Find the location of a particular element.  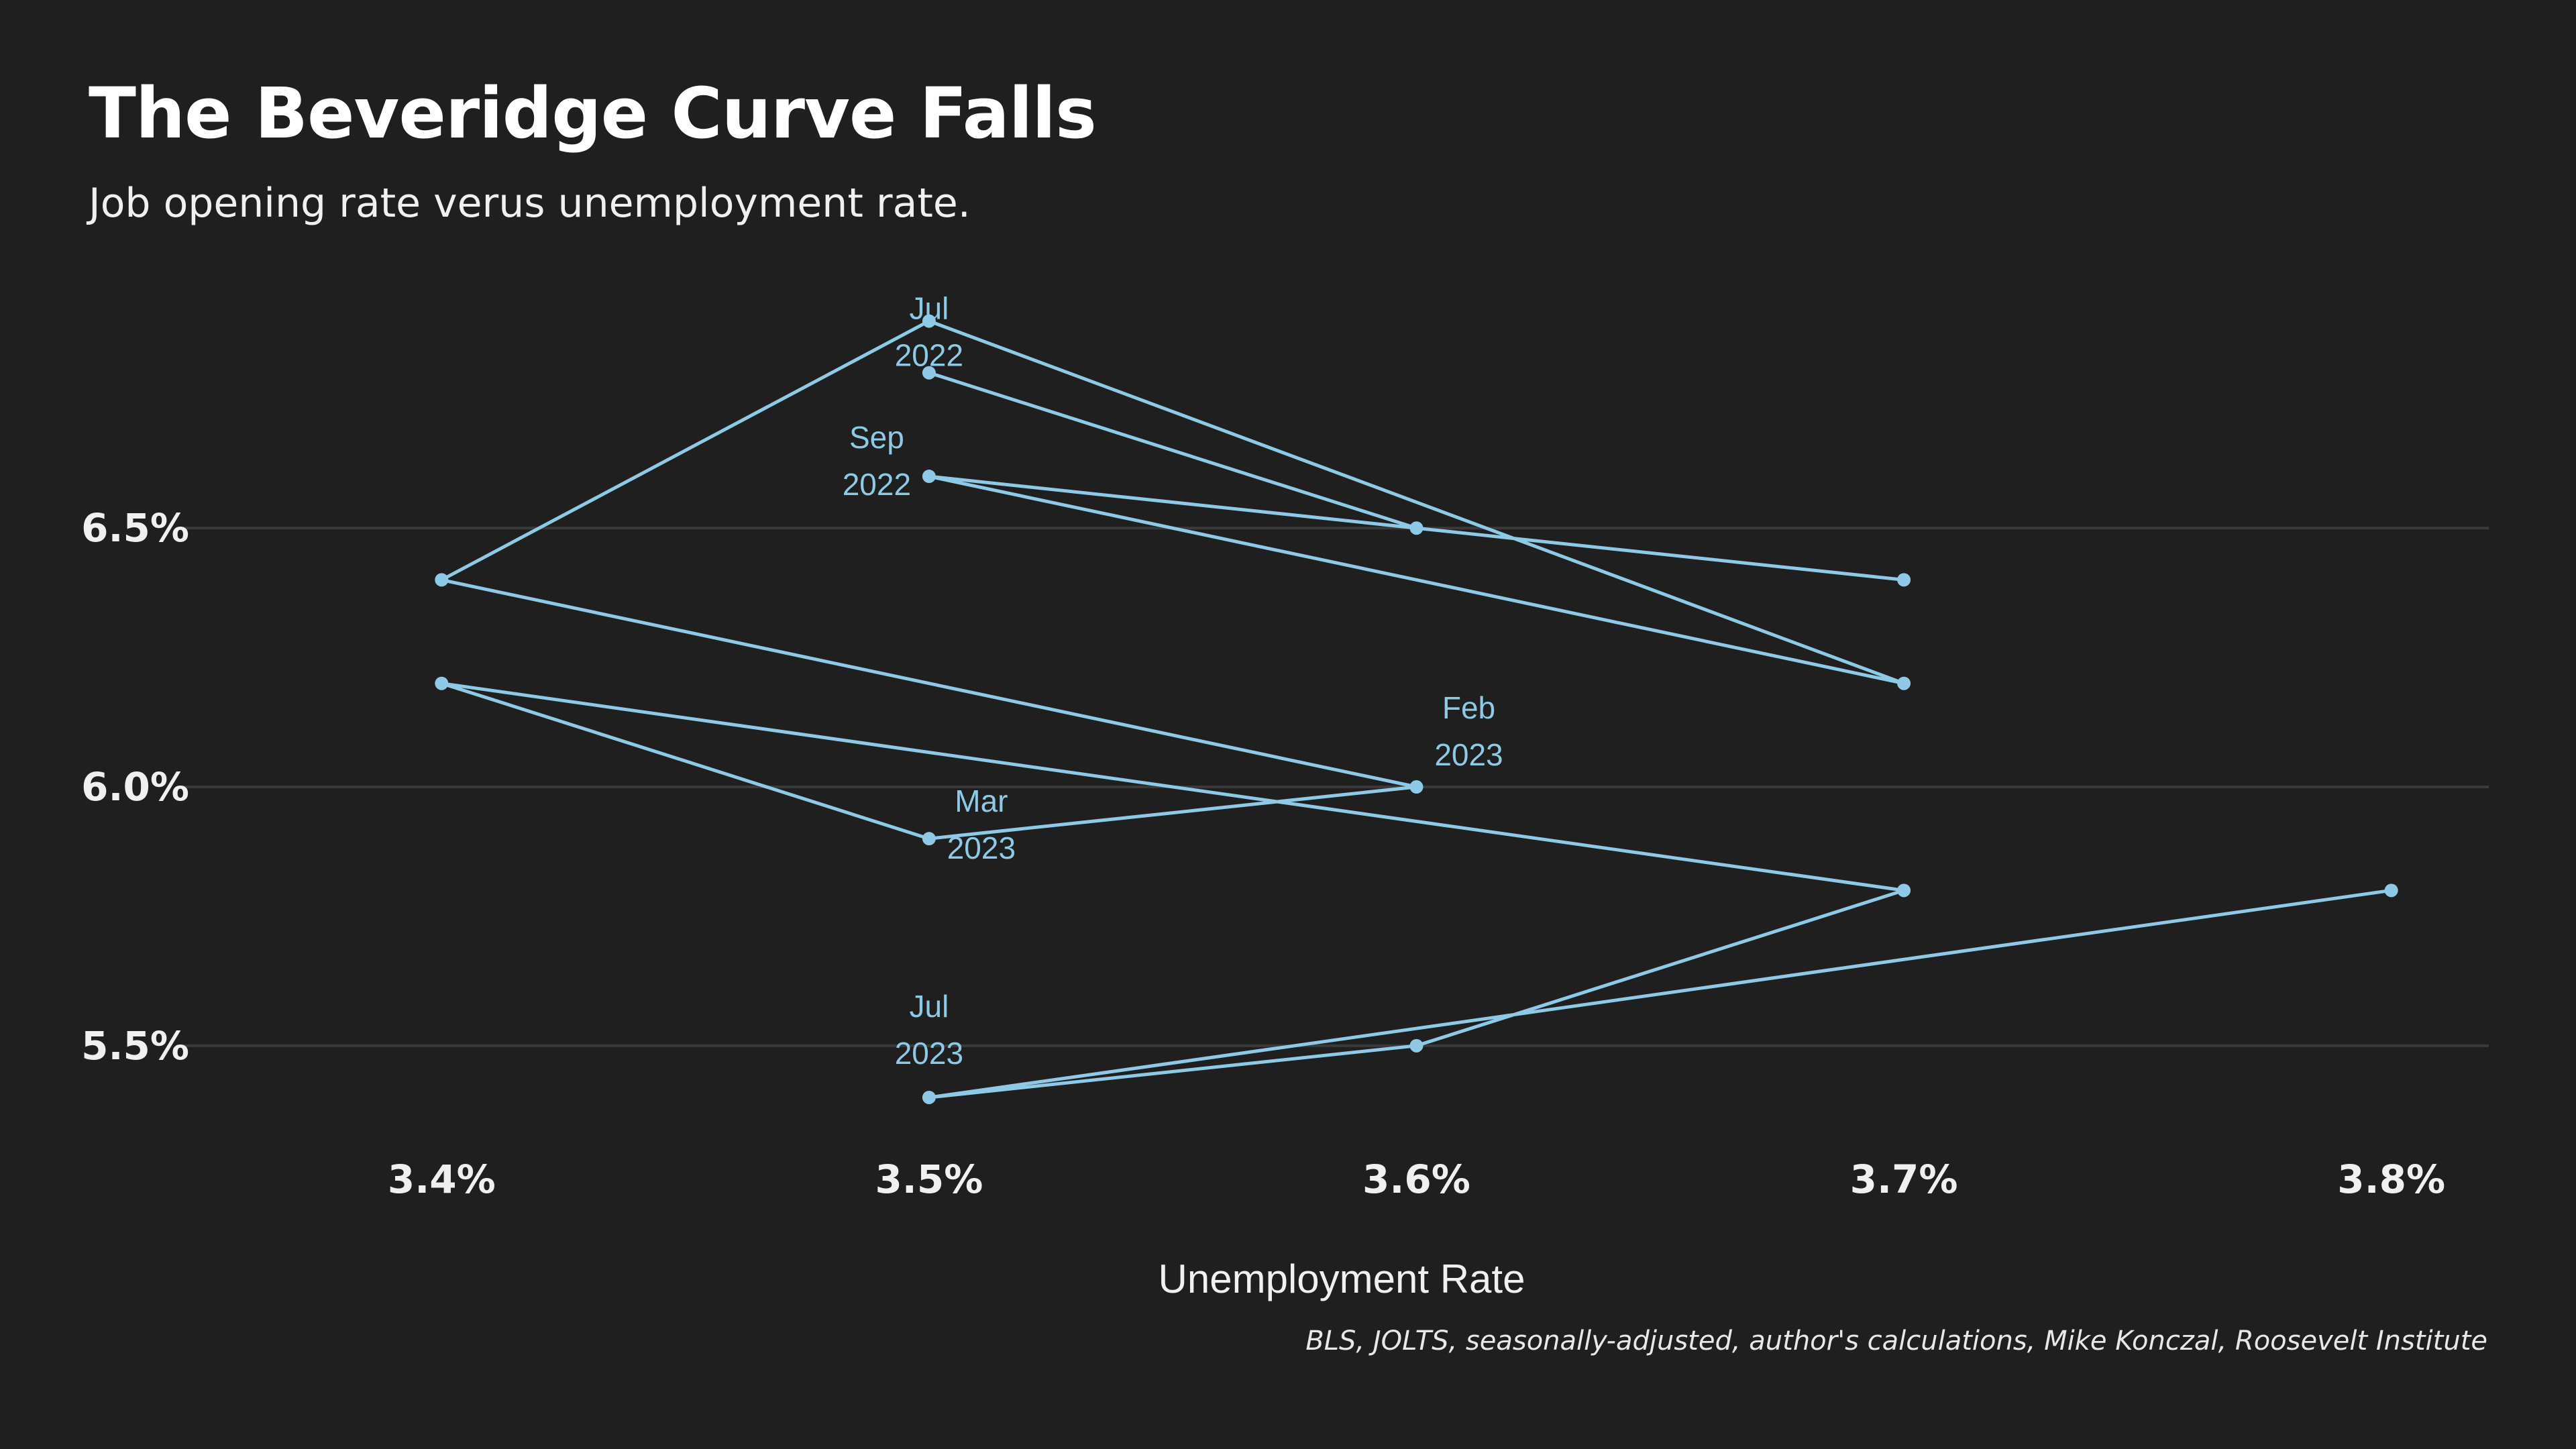

x-tick-label: 3.5% is located at coordinates (929, 1179).